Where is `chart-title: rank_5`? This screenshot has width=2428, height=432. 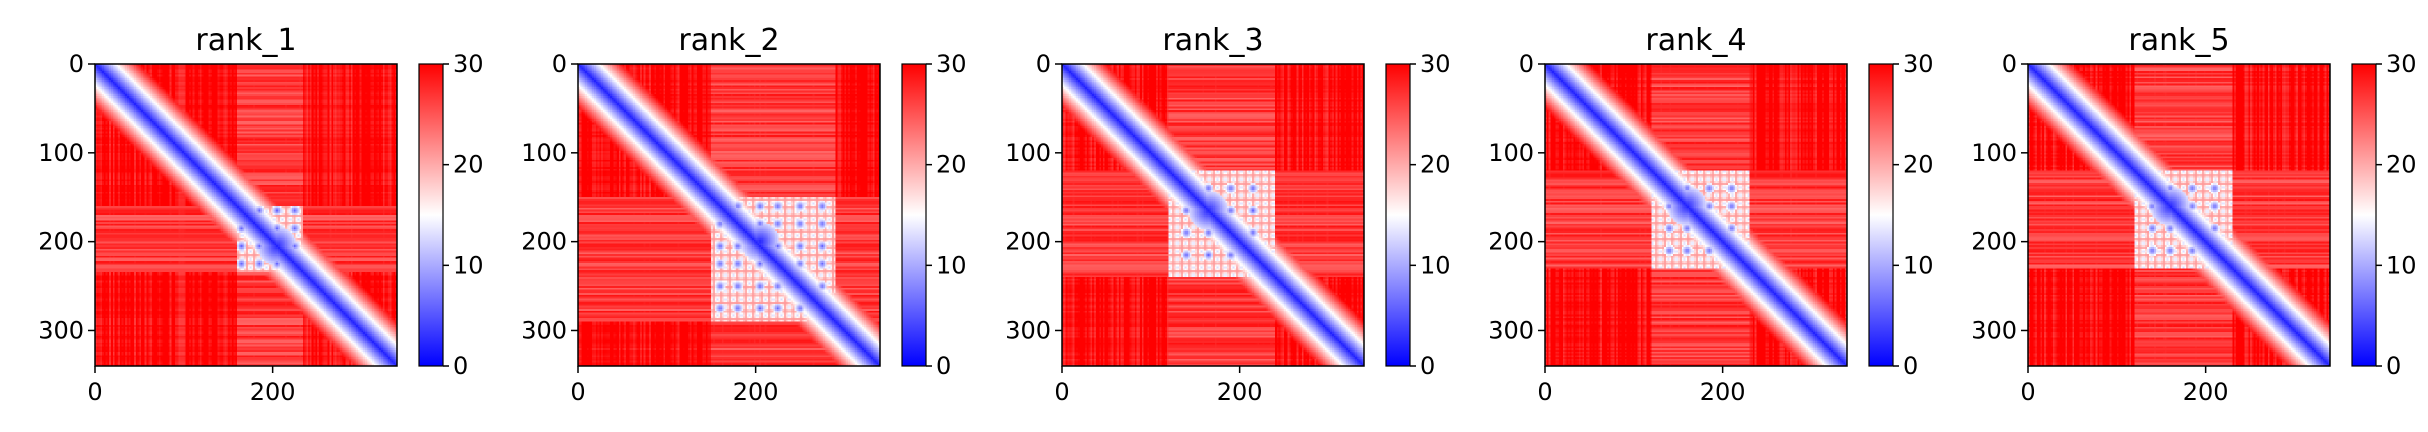 chart-title: rank_5 is located at coordinates (2178, 40).